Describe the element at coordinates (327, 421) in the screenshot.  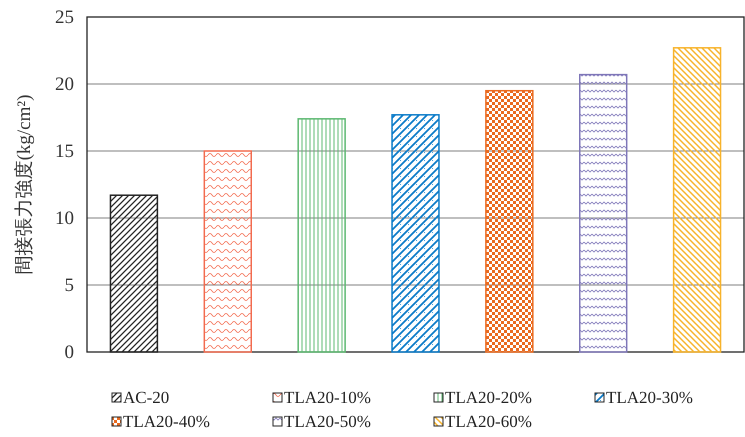
I see `legend-label: TLA20-50%` at that location.